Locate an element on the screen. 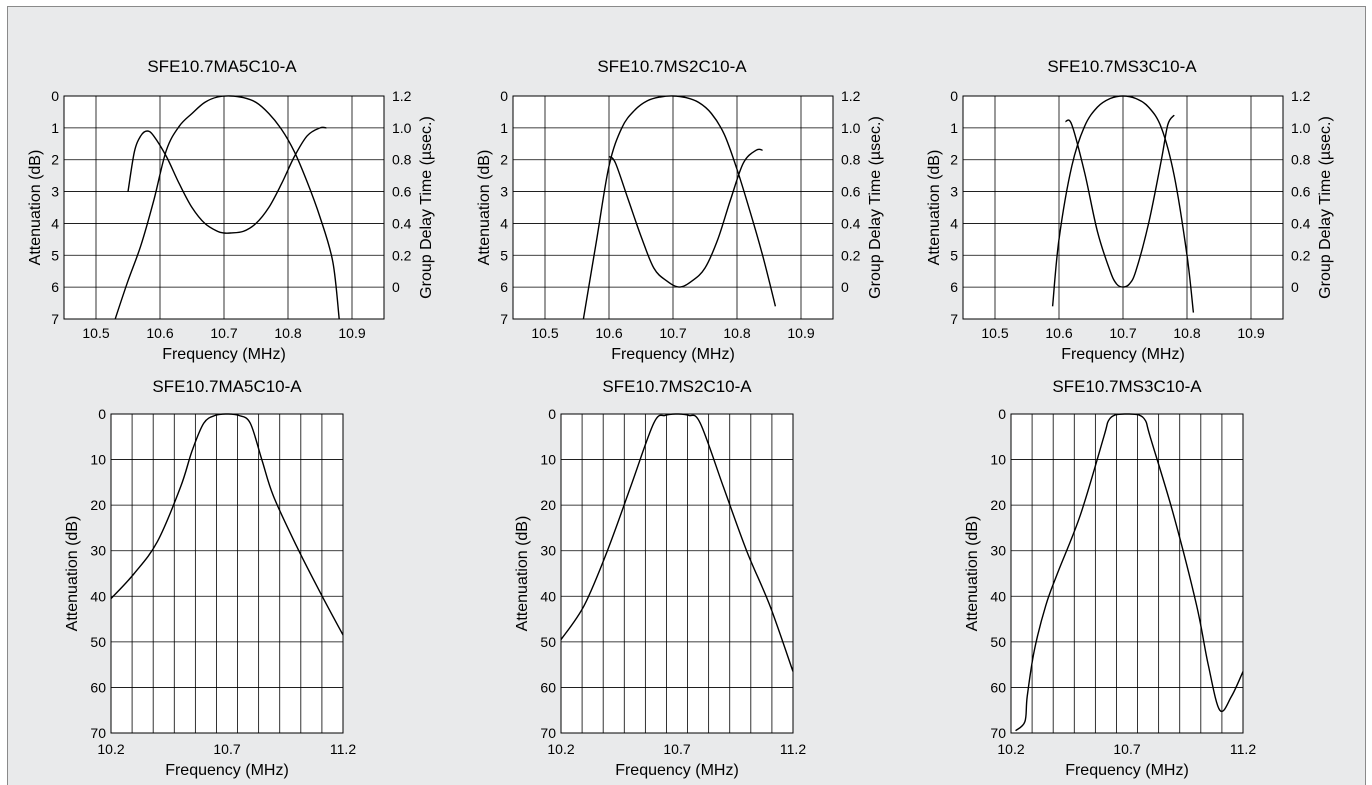  y2-tick-label: 1.0 is located at coordinates (1301, 128).